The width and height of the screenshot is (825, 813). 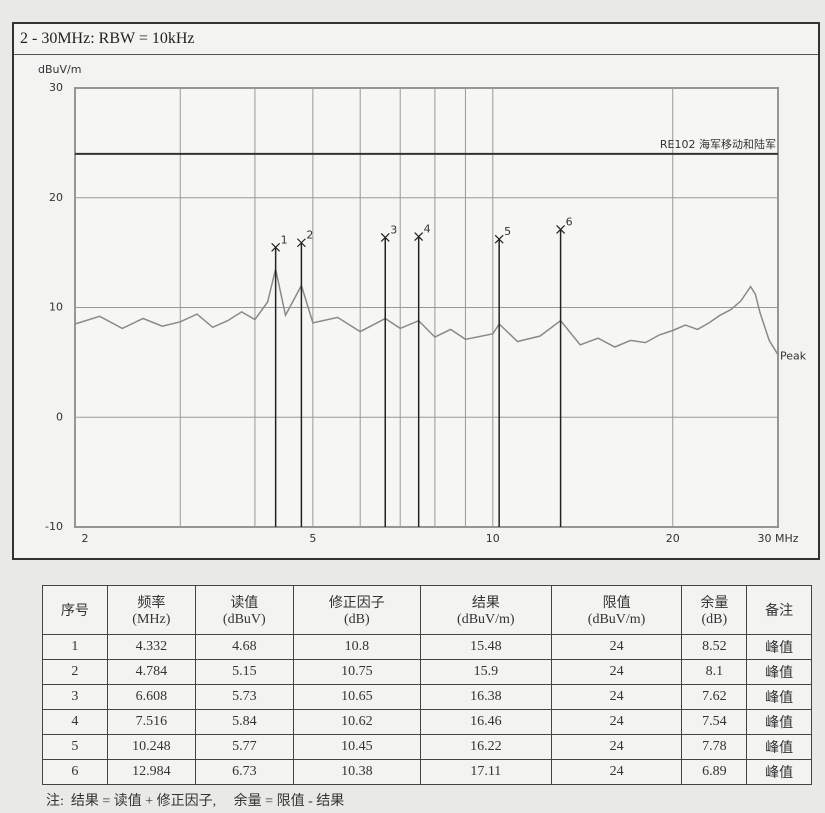 I want to click on chart-title: 2 - 30MHz: RBW = 10kHz, so click(x=107, y=38).